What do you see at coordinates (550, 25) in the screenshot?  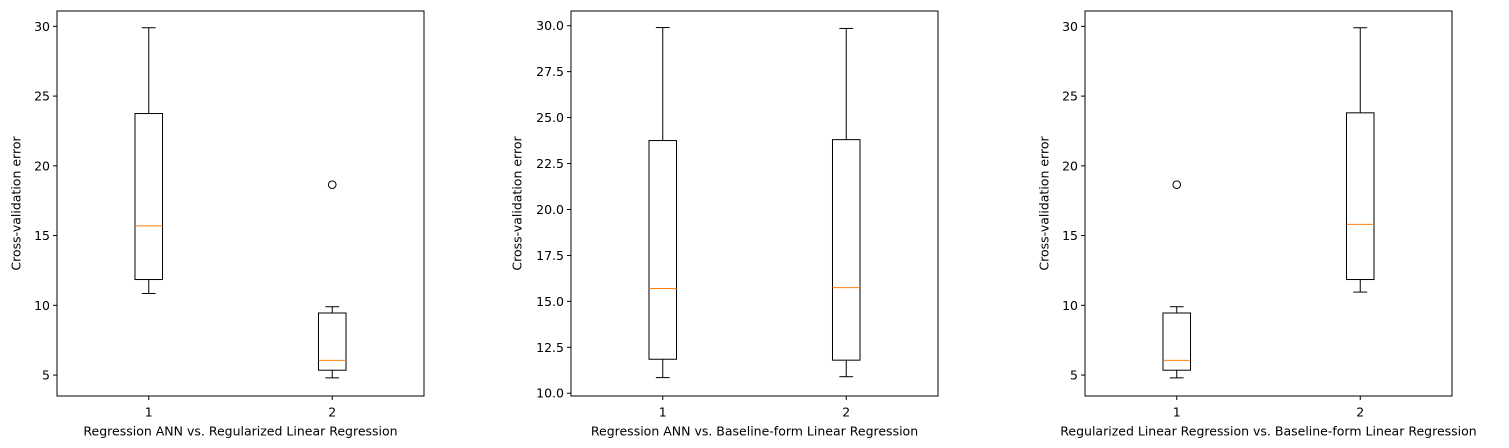 I see `y-tick-label: 30.0` at bounding box center [550, 25].